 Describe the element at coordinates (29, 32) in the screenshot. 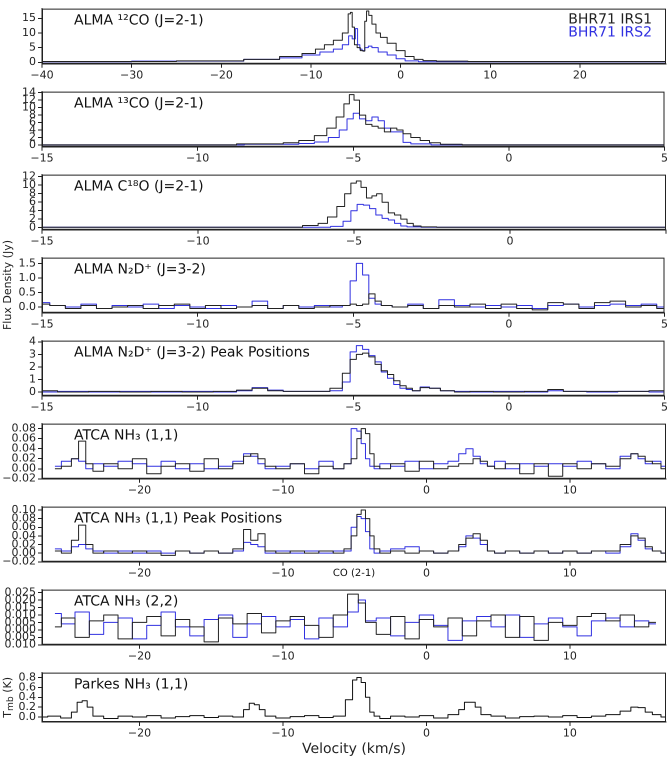

I see `y-tick-label: 10` at that location.